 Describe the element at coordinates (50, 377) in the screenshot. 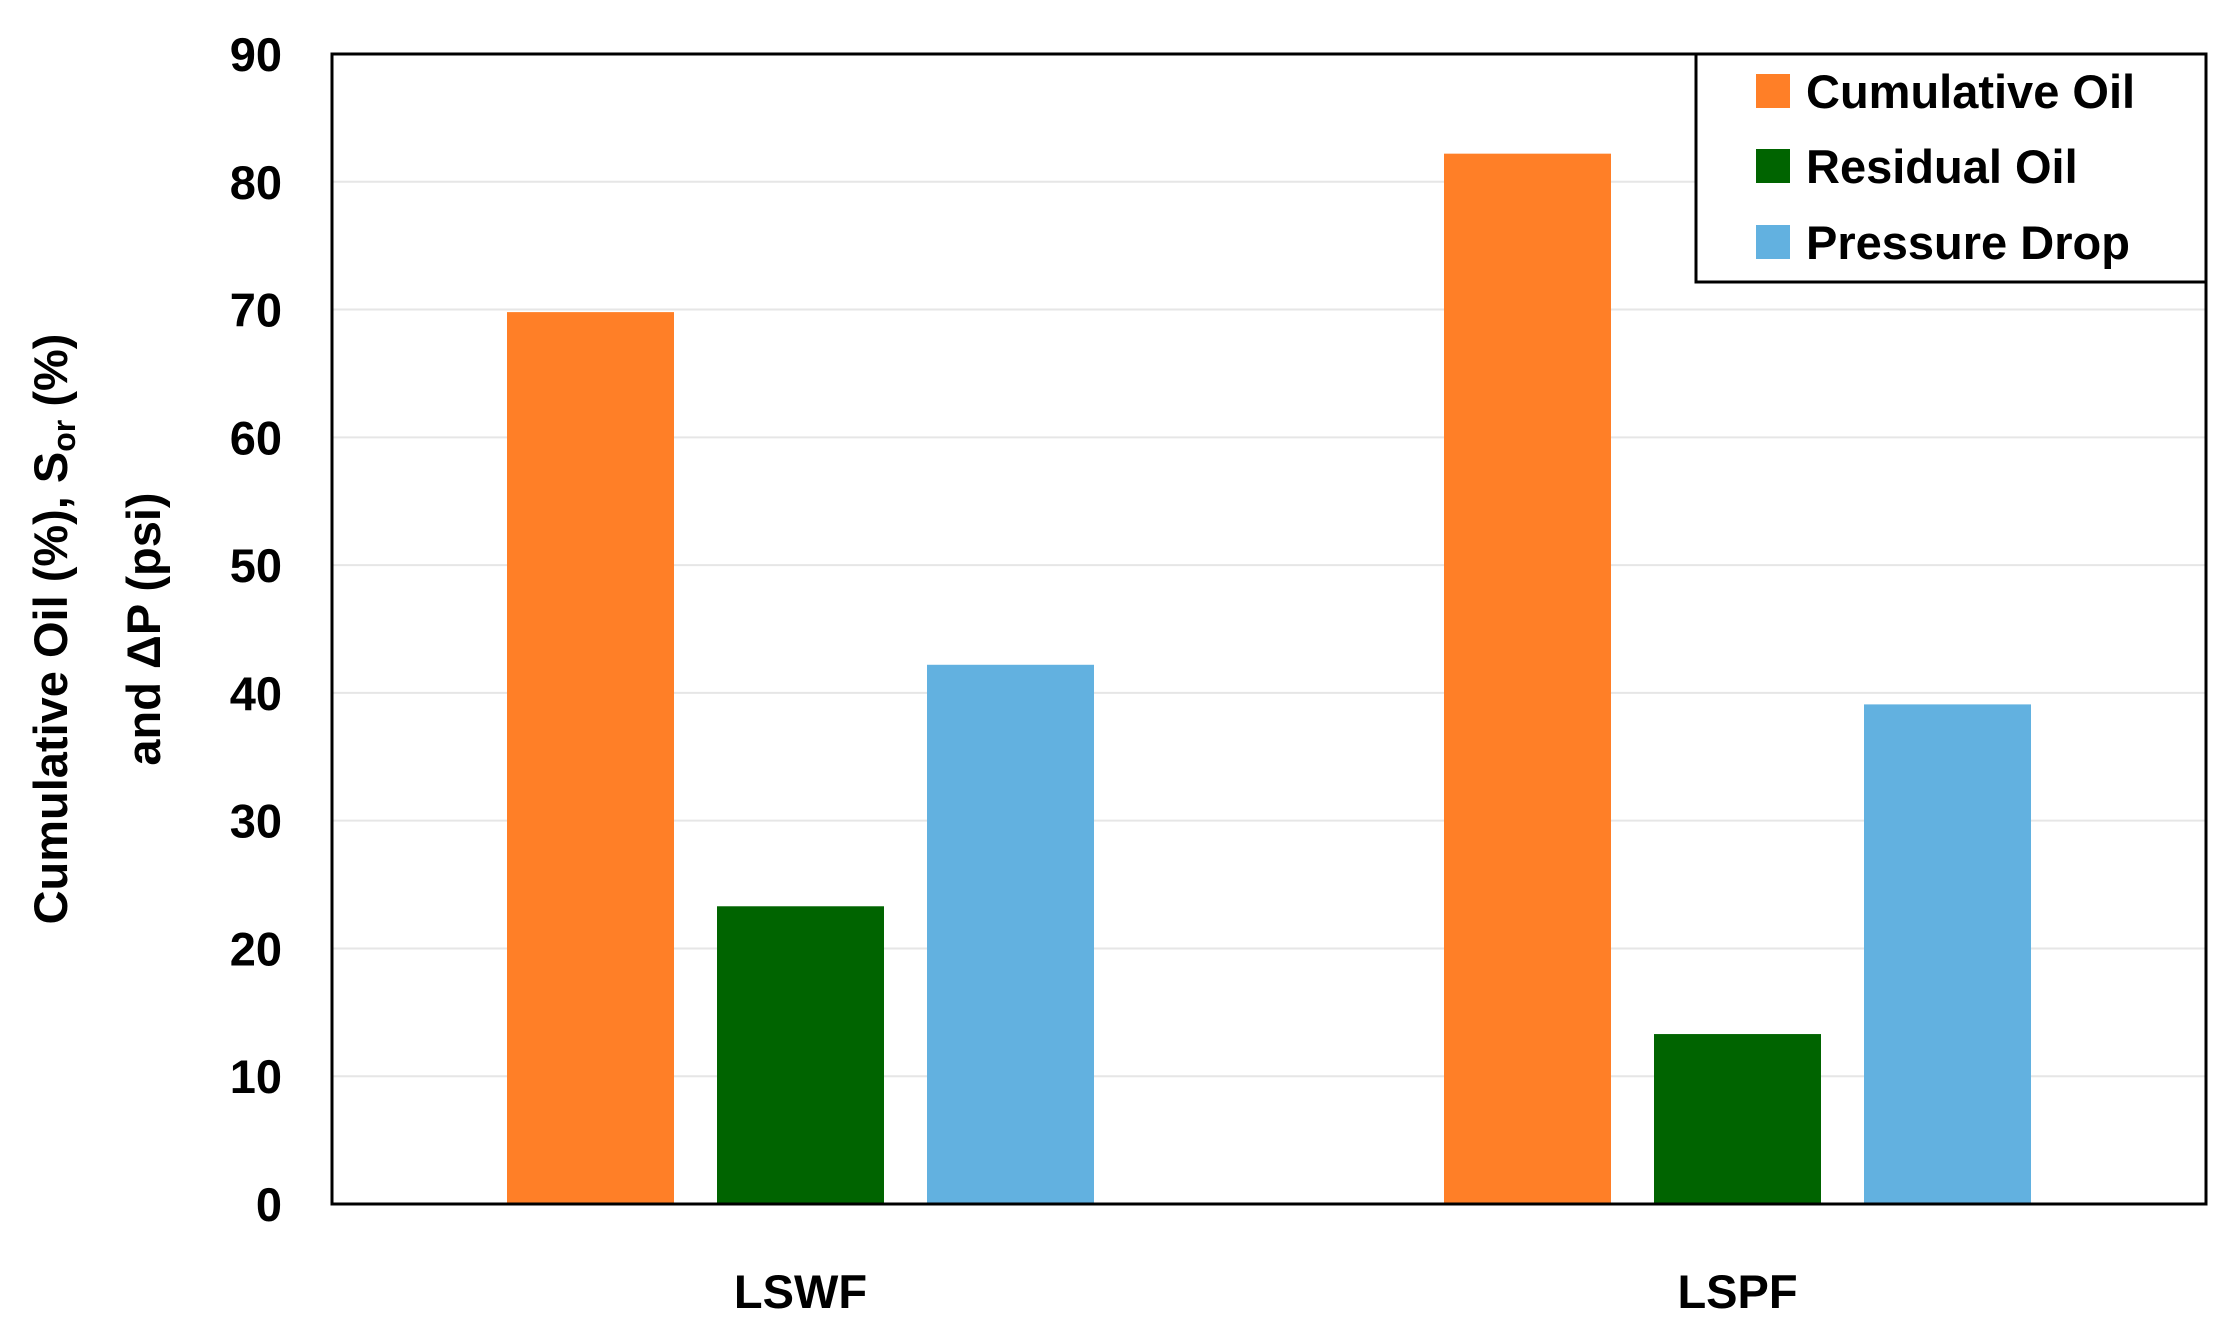

I see `y-axis-label-suffix: (%)` at that location.